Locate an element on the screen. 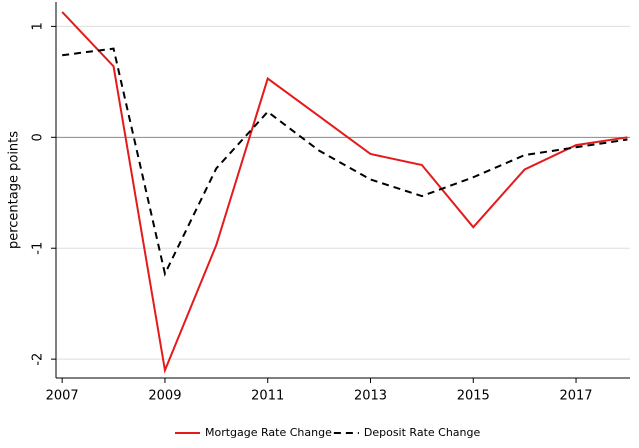  legend: Mortgage Rate Change Deposit Rate Change is located at coordinates (327, 432).